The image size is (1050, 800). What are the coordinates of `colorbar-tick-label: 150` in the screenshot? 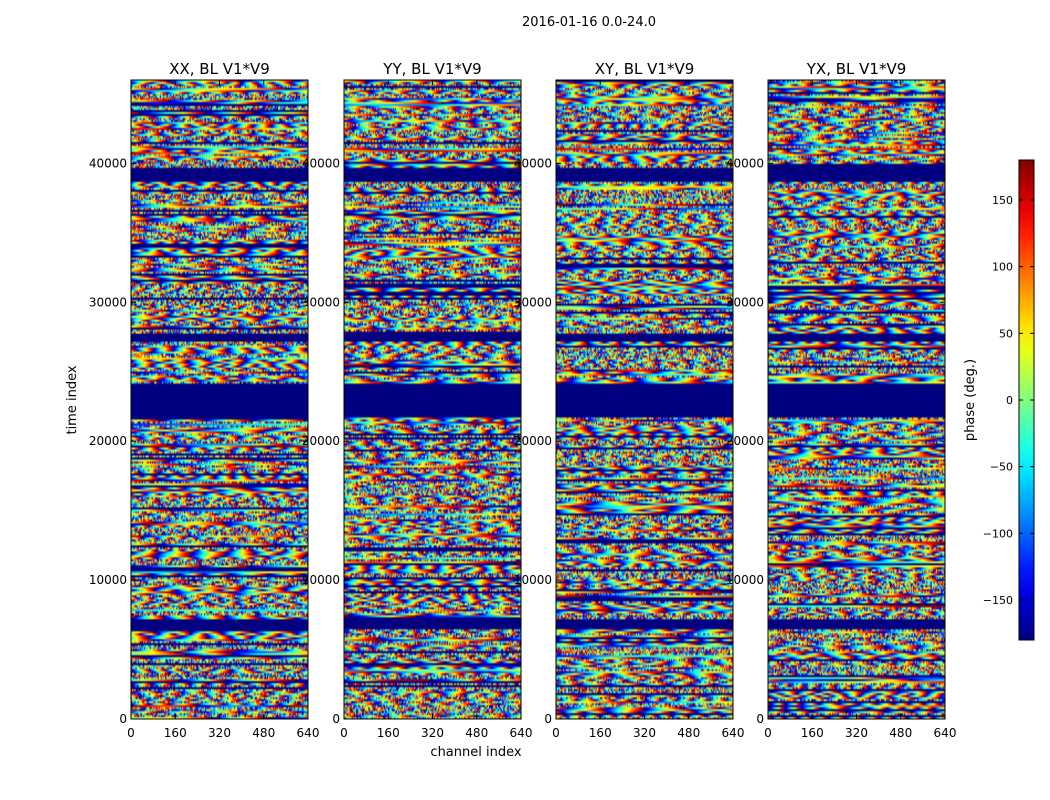 It's located at (1002, 200).